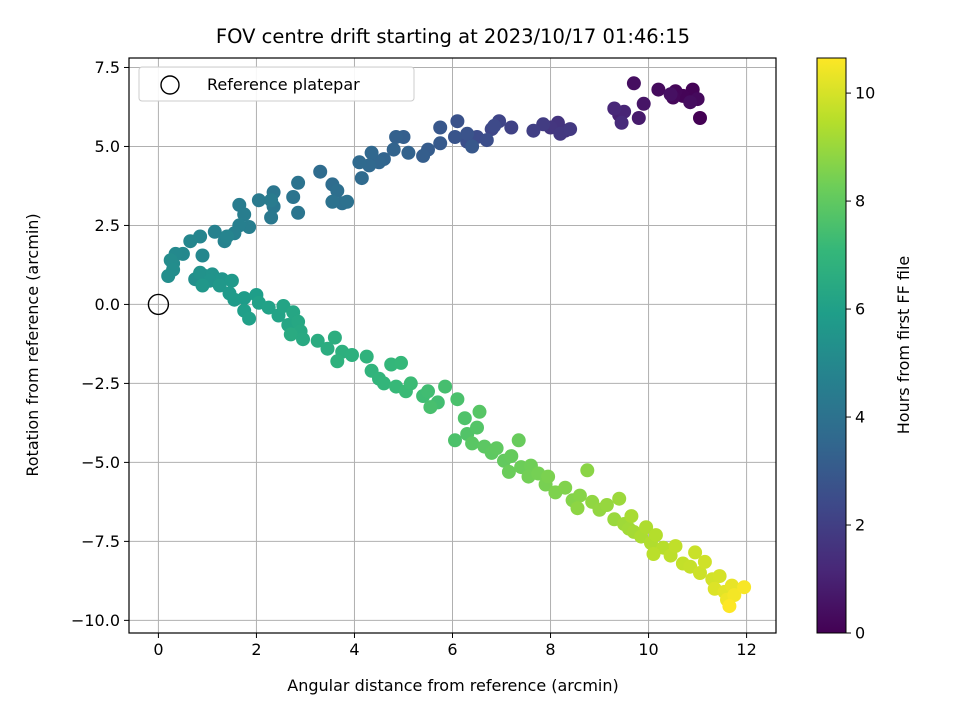 The width and height of the screenshot is (960, 720). What do you see at coordinates (95, 620) in the screenshot?
I see `y-tick-label: −10.0` at bounding box center [95, 620].